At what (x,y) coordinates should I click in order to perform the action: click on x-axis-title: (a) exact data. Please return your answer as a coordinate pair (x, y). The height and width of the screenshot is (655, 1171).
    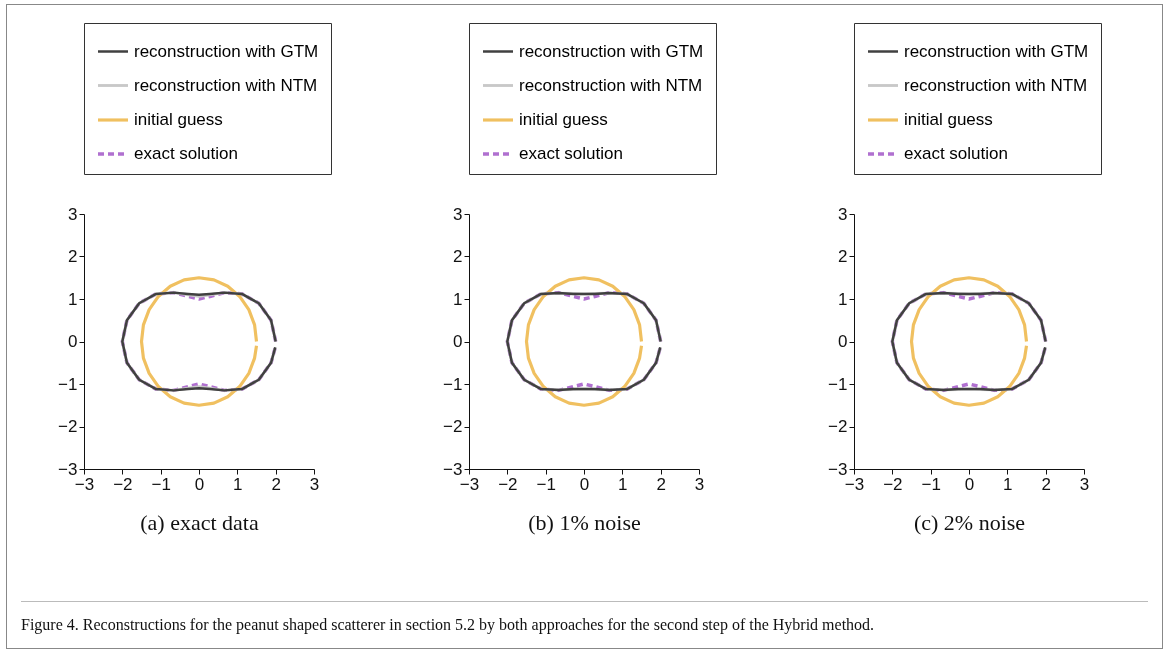
    Looking at the image, I should click on (199, 522).